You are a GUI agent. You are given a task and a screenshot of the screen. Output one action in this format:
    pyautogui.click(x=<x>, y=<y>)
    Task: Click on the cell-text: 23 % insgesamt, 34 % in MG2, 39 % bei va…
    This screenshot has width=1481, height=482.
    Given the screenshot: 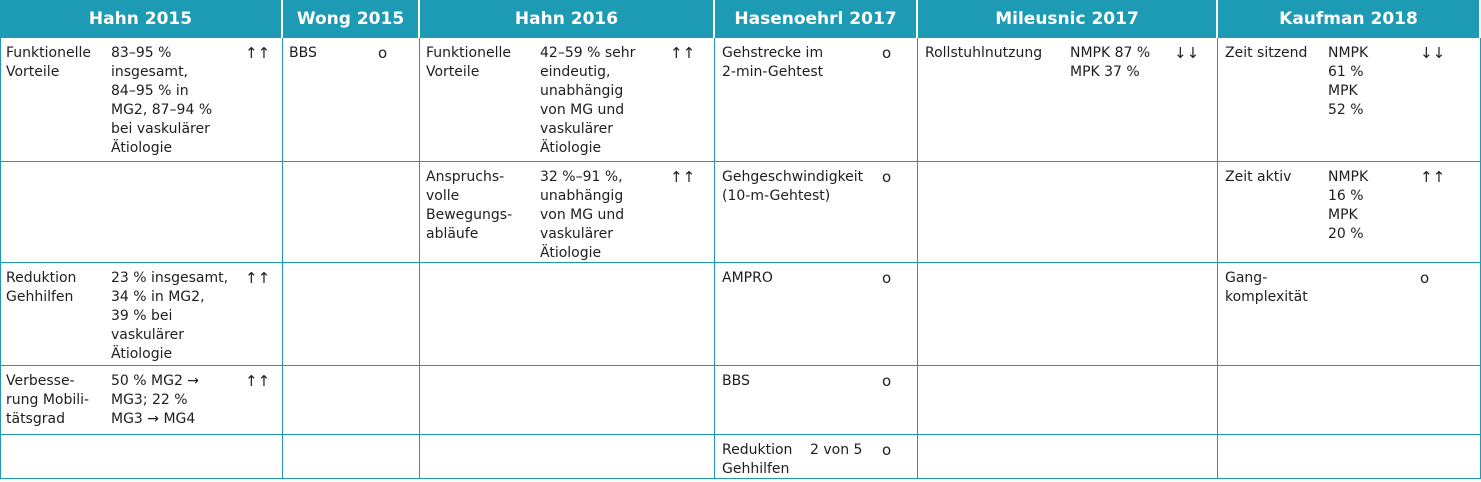 What is the action you would take?
    pyautogui.click(x=170, y=316)
    